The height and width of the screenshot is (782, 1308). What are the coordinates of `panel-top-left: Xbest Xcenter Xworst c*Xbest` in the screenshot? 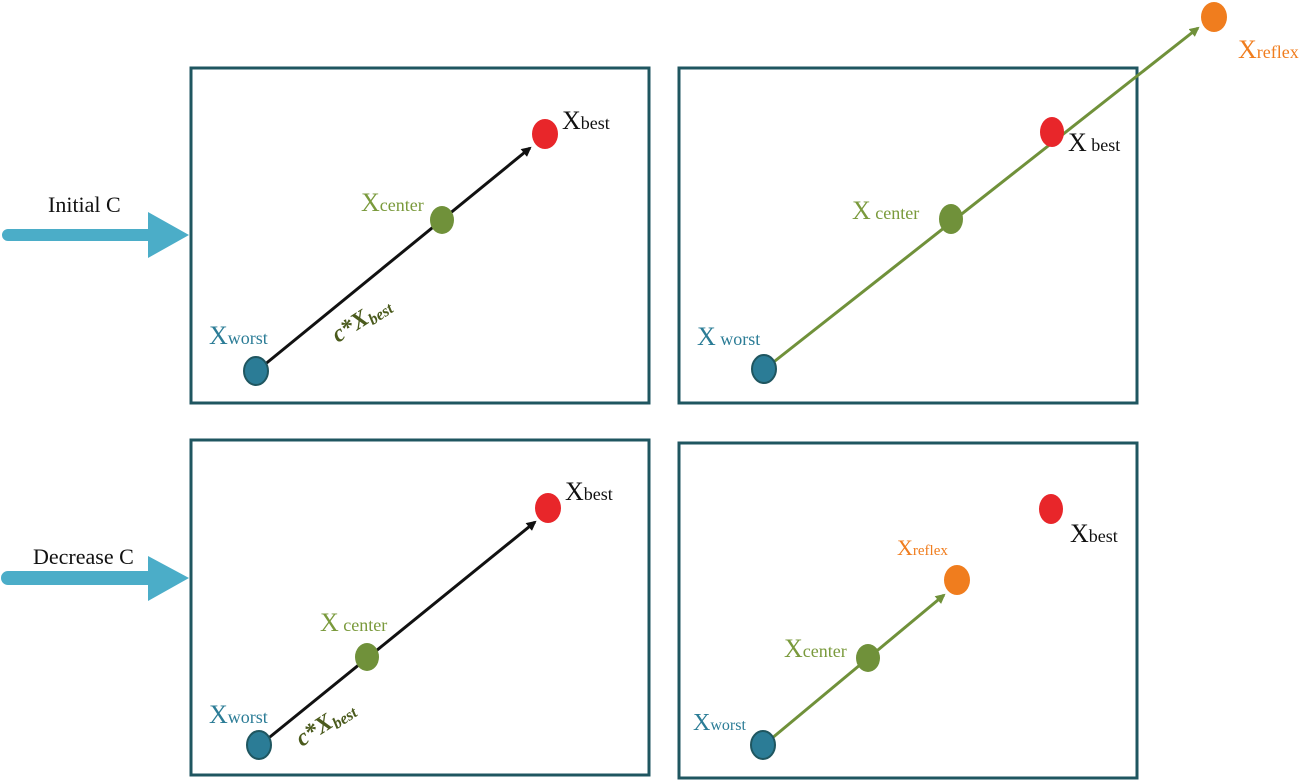 It's located at (409, 246).